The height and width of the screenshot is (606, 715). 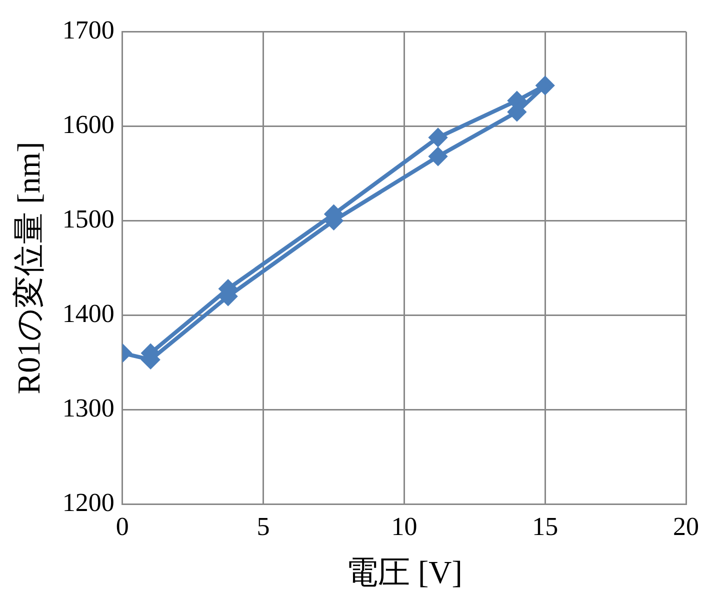 I want to click on y-tick-label: 1400, so click(x=88, y=313).